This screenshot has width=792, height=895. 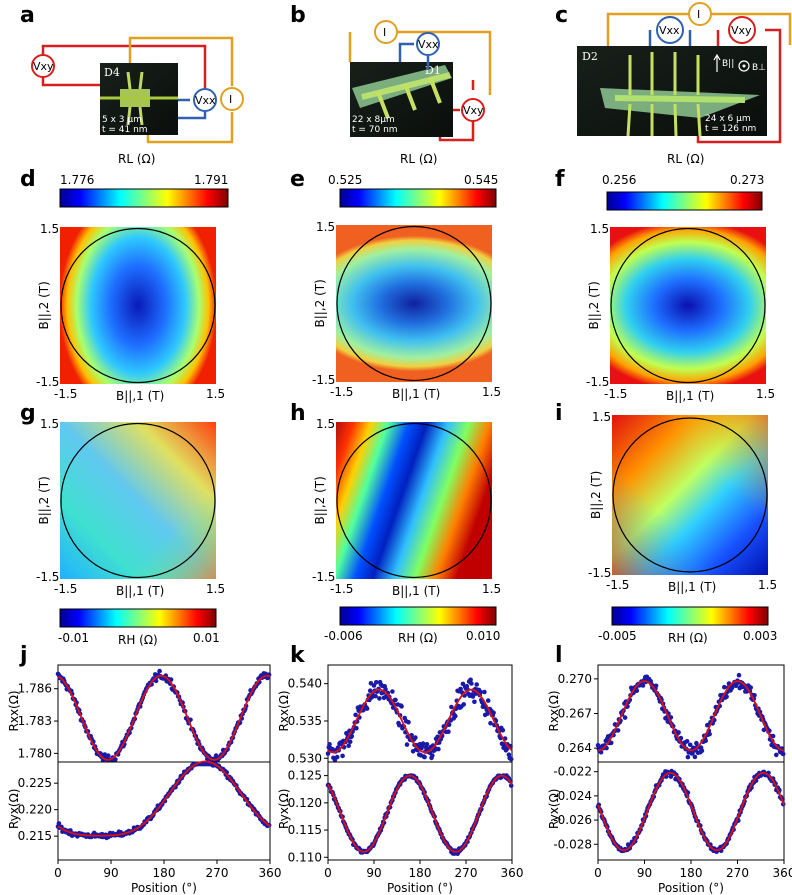 I want to click on panel-letter-k: k, so click(x=298, y=655).